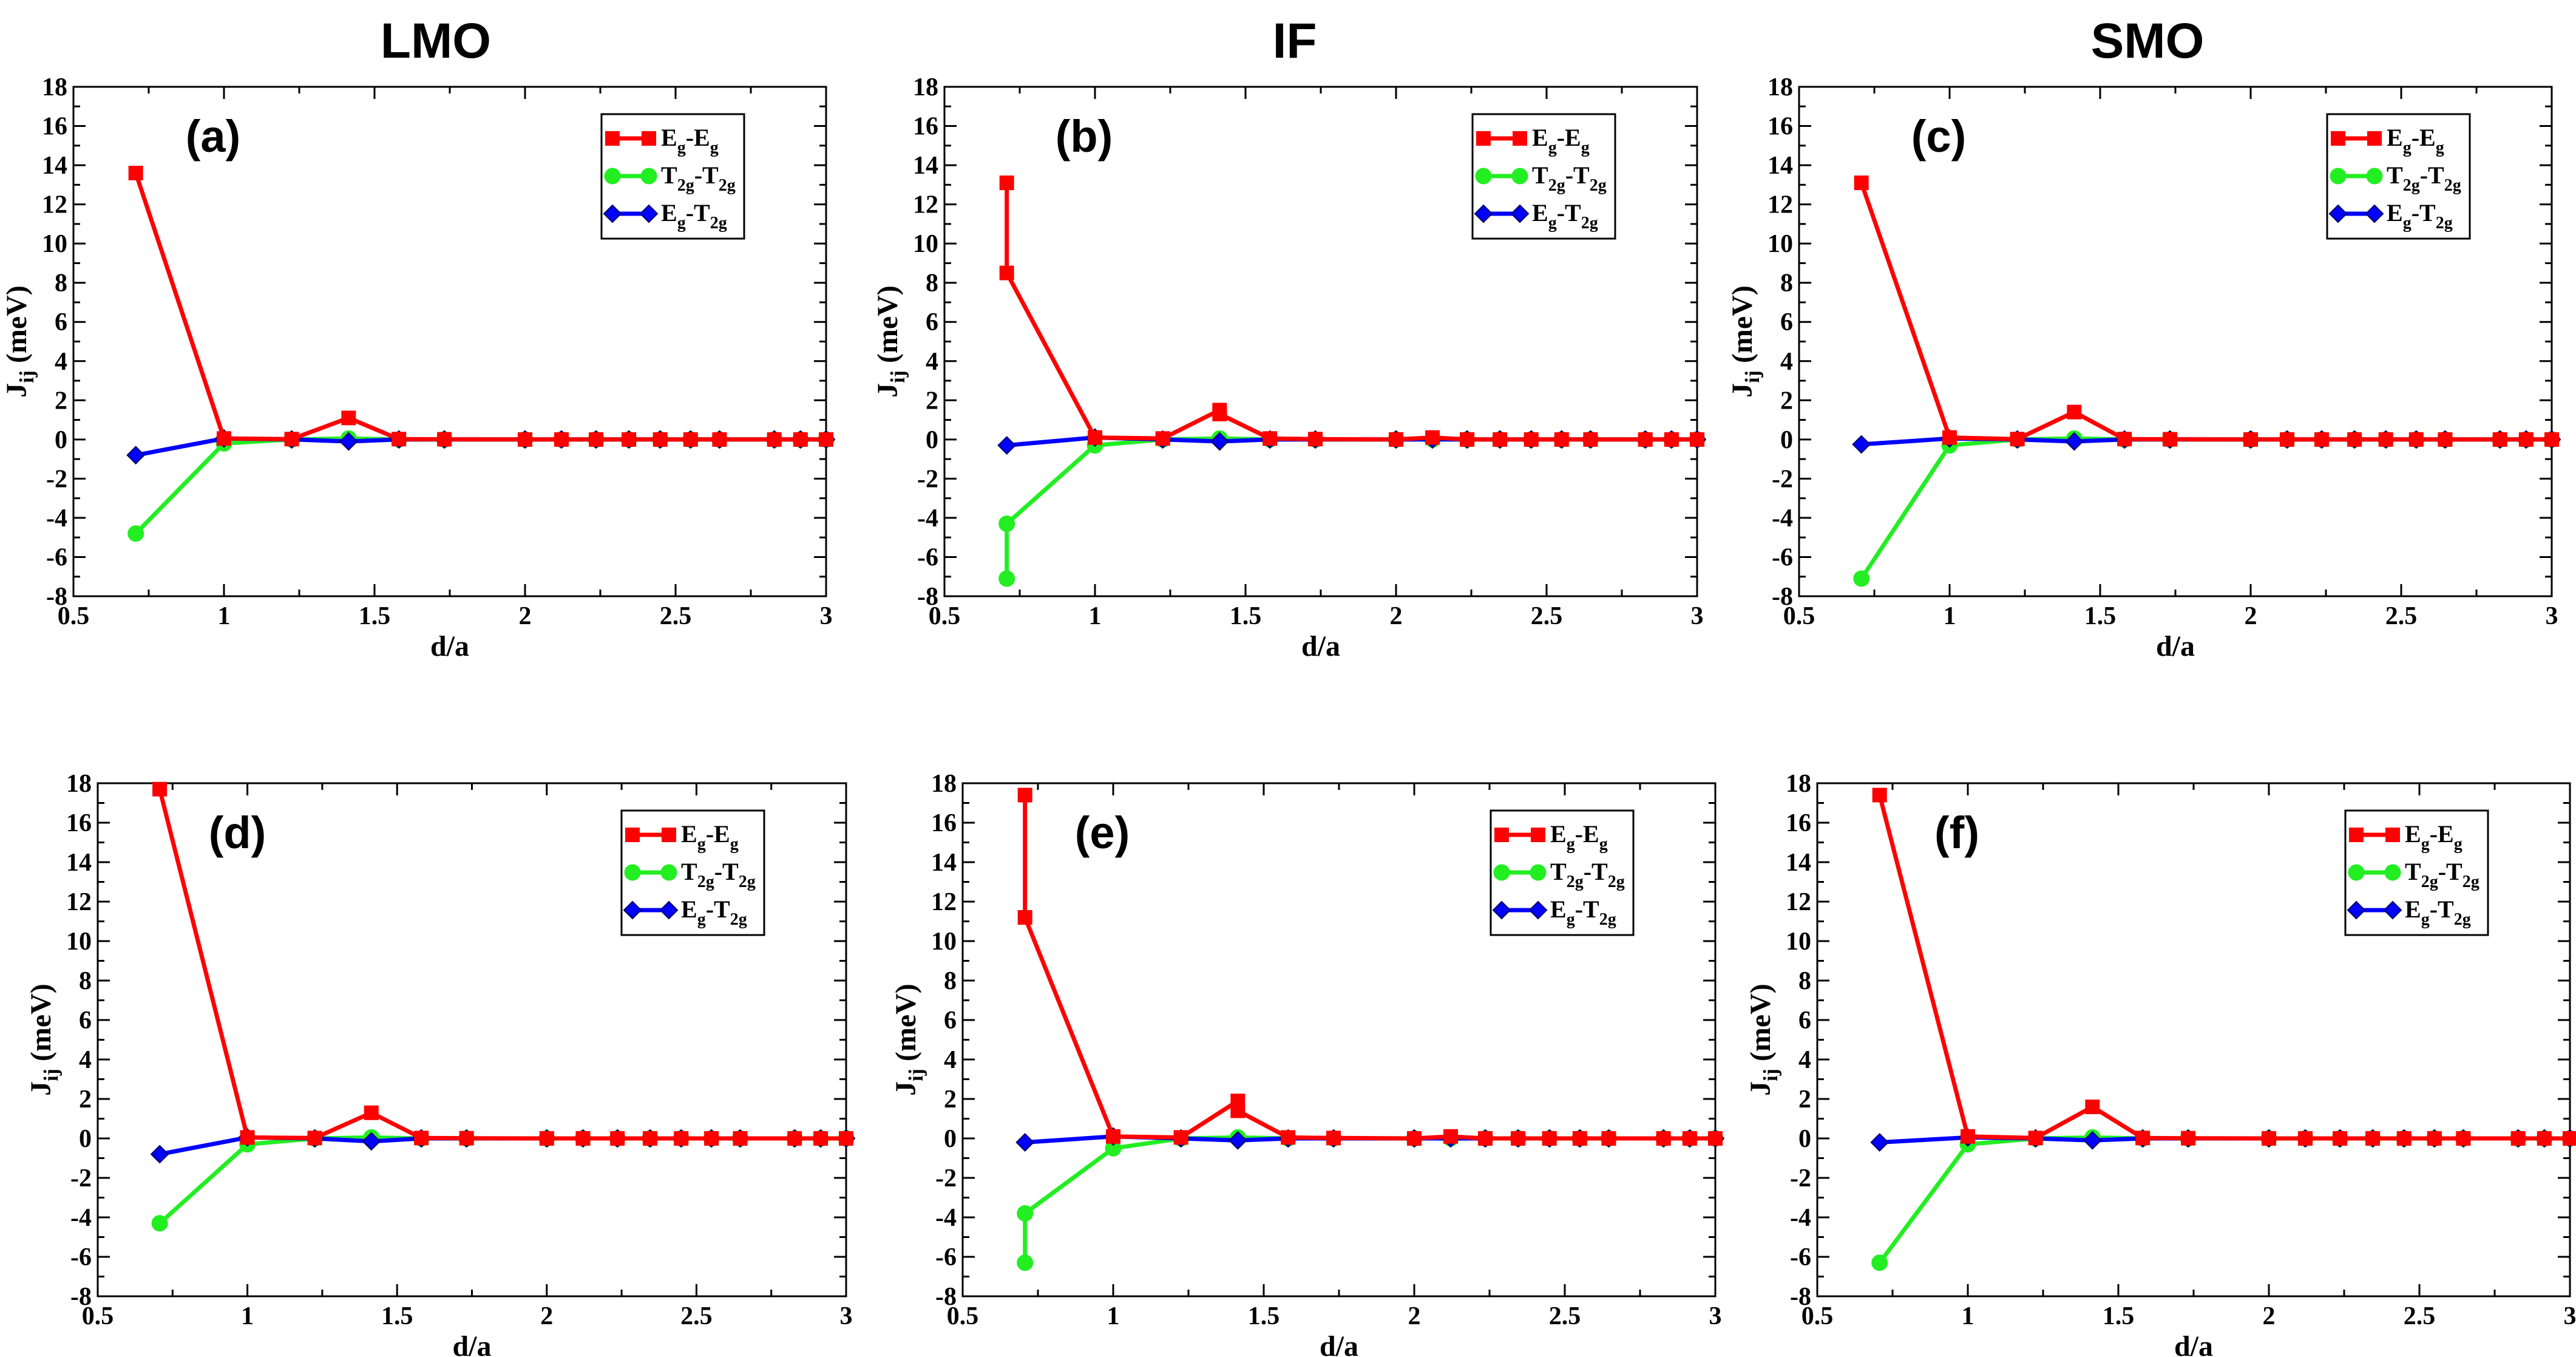 Image resolution: width=2576 pixels, height=1357 pixels. I want to click on series-line-eg-eg, so click(1351, 312).